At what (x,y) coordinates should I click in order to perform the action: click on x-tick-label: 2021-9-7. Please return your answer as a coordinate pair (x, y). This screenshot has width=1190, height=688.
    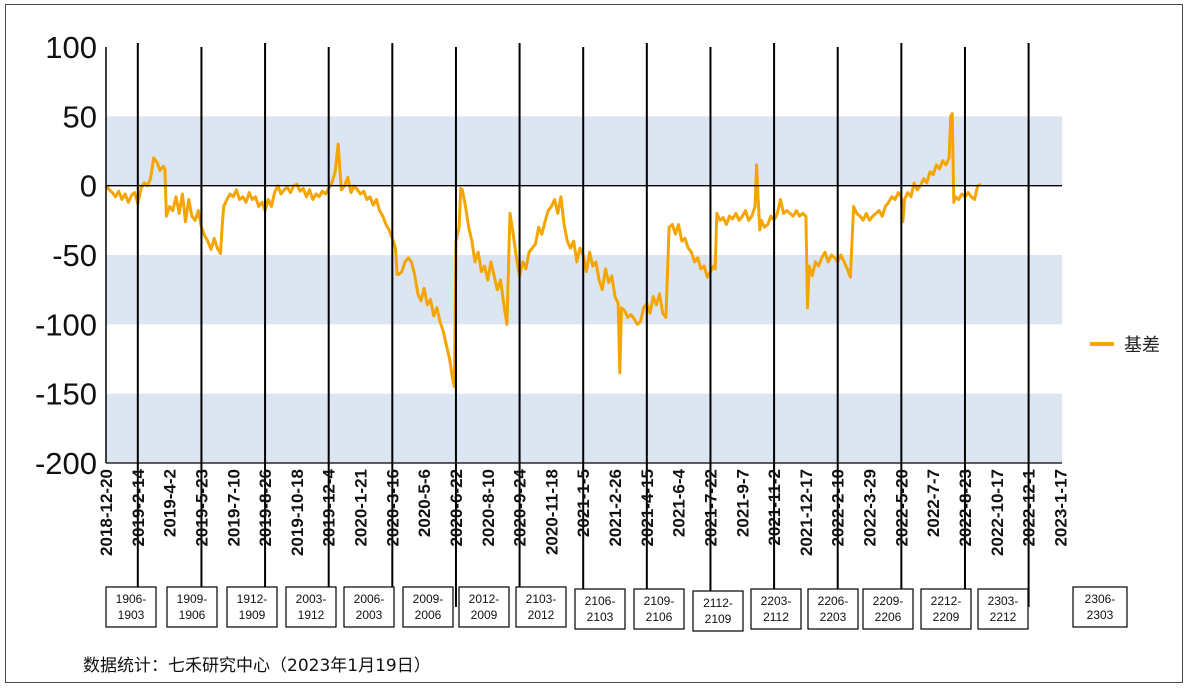
    Looking at the image, I should click on (742, 503).